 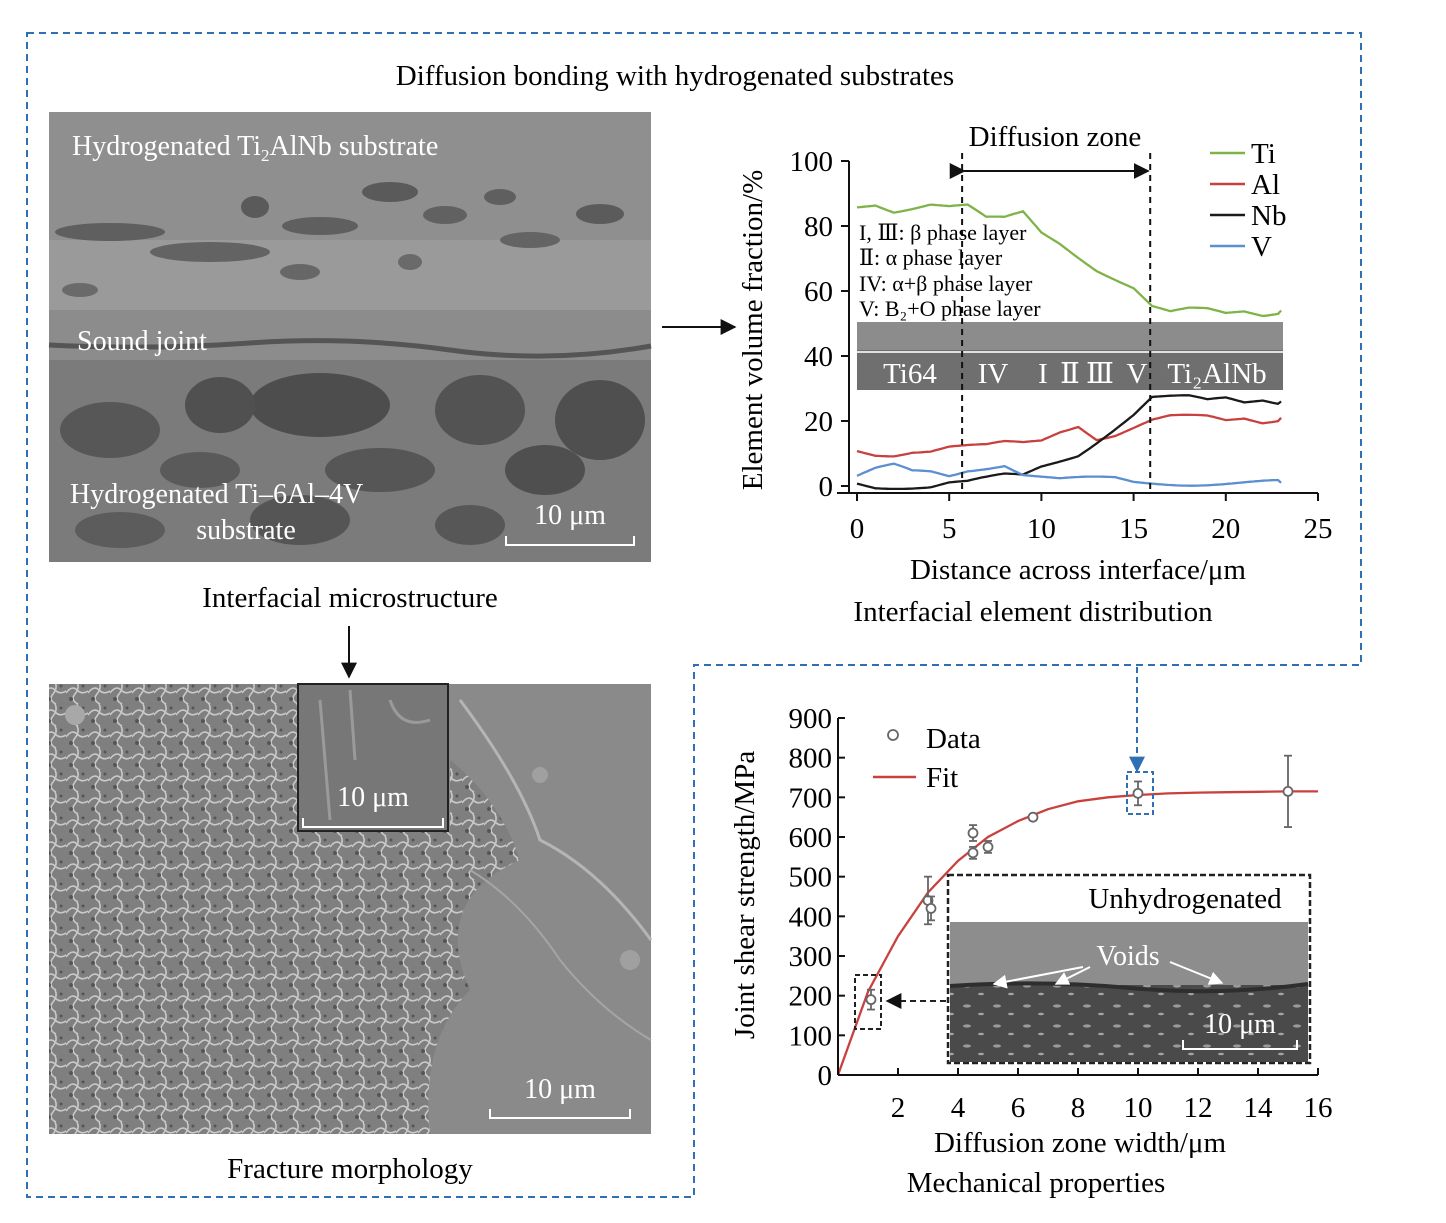 I want to click on strip-label: Ti64, so click(x=910, y=374).